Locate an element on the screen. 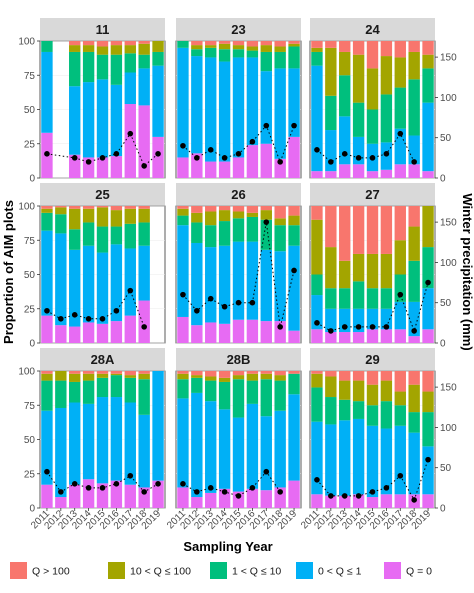  y-right-tick-label: 0 is located at coordinates (443, 509).